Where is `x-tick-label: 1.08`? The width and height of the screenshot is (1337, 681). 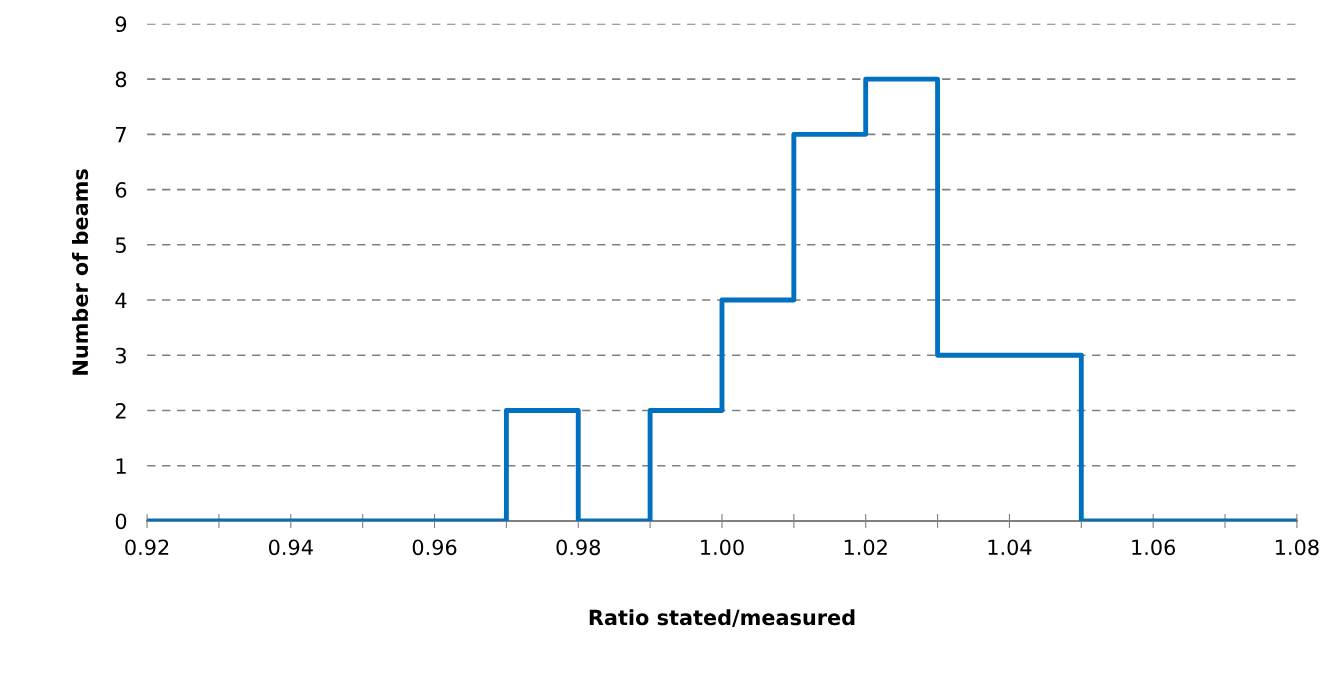 x-tick-label: 1.08 is located at coordinates (1297, 547).